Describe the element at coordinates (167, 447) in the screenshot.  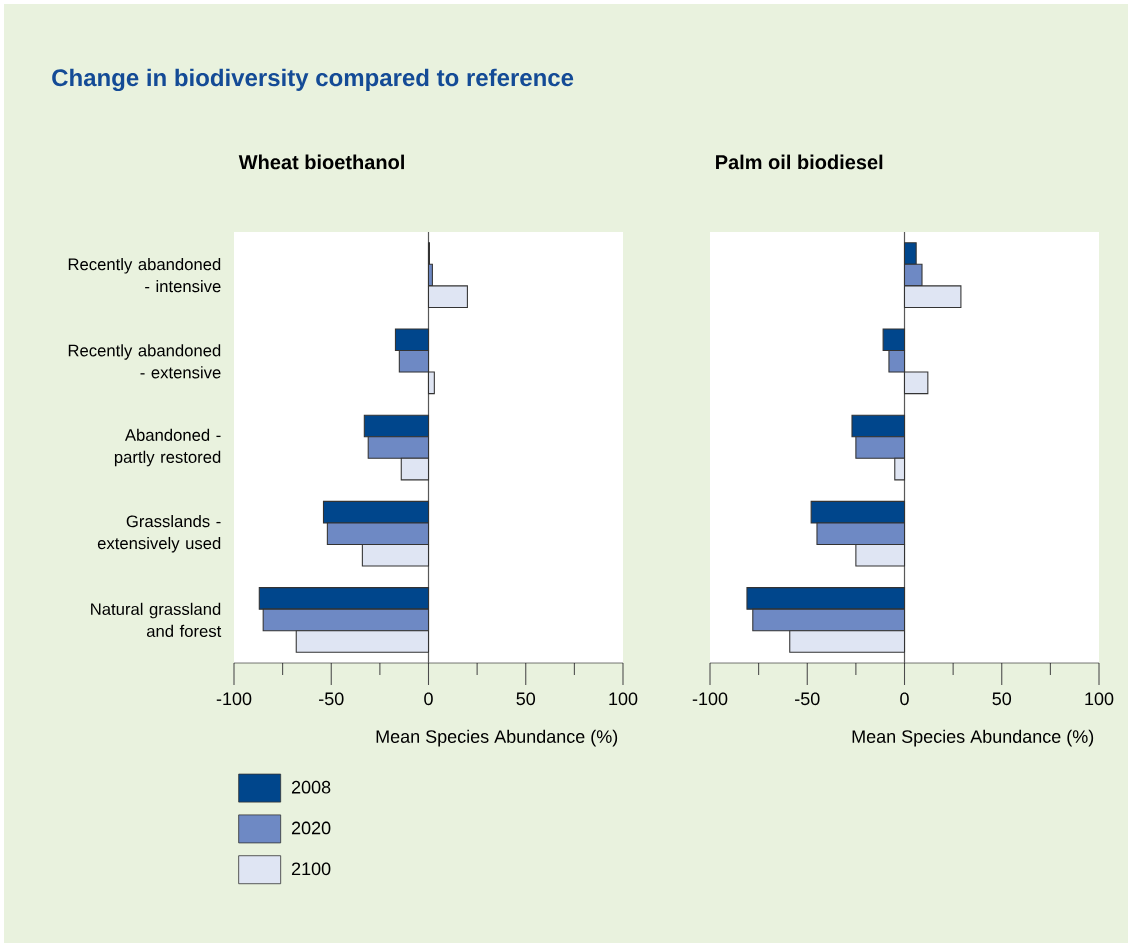
I see `y-tick-label: Abandoned - partly restored` at that location.